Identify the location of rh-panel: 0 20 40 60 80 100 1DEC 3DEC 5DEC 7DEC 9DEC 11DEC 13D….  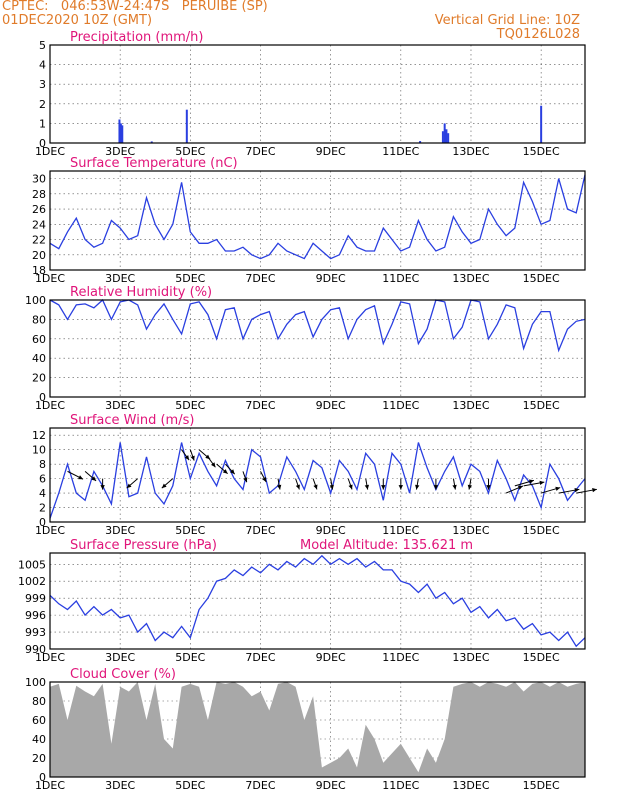
(305, 348).